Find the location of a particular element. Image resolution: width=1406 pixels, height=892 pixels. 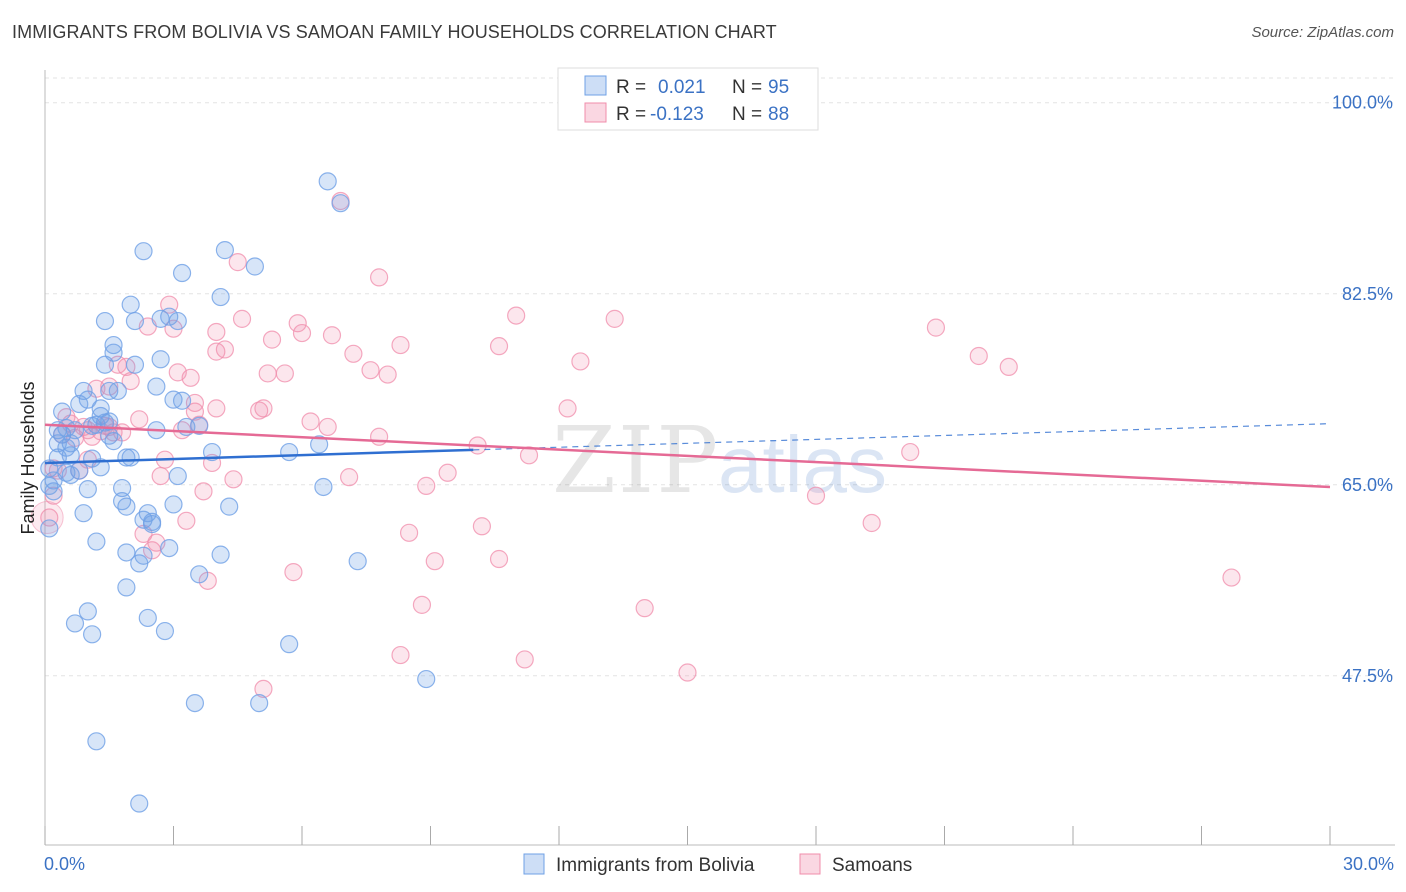

legend-n-value-bolivia: 95 is located at coordinates (778, 87).